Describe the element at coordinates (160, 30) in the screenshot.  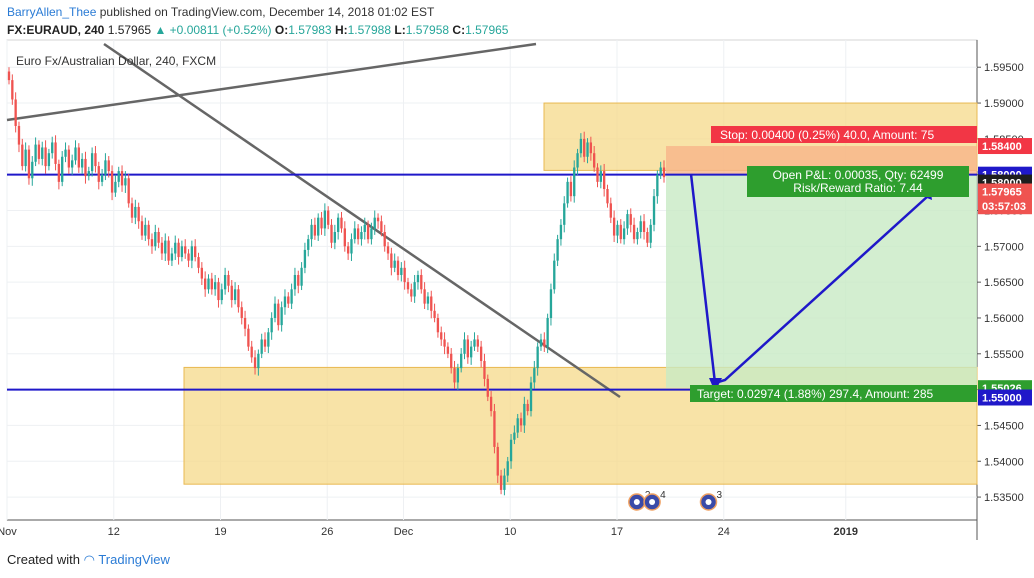
I see `up-arrow-icon: ▲` at that location.